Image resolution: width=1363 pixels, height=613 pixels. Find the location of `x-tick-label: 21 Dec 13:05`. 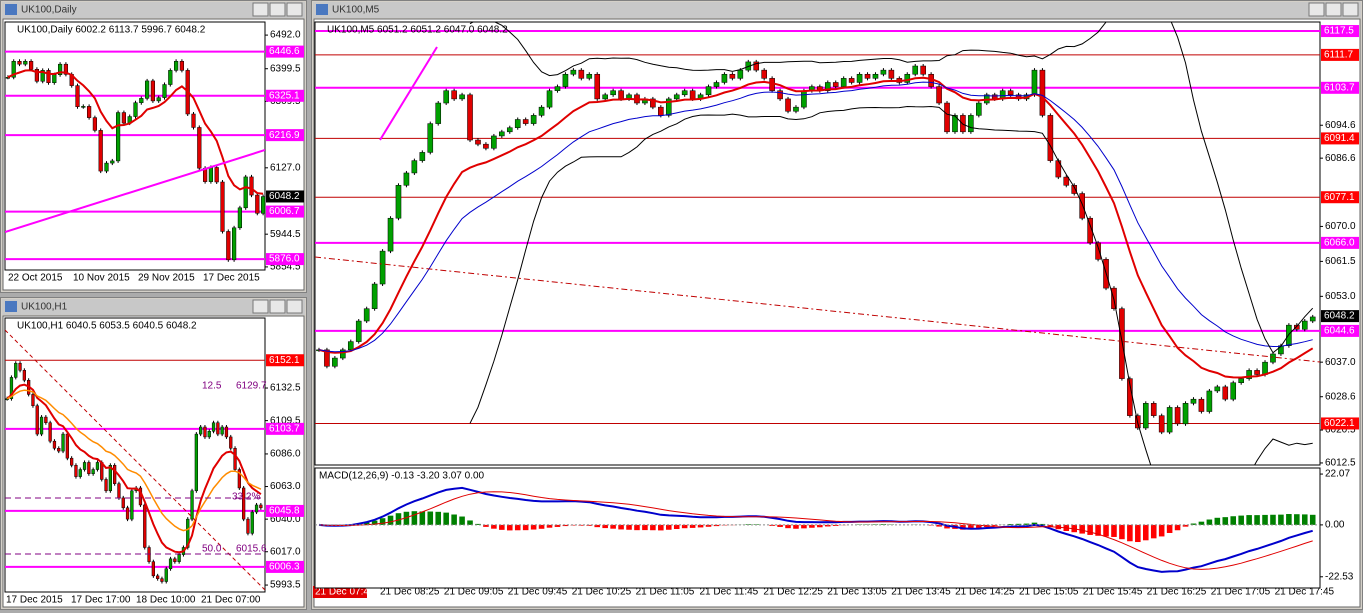

x-tick-label: 21 Dec 13:05 is located at coordinates (857, 592).